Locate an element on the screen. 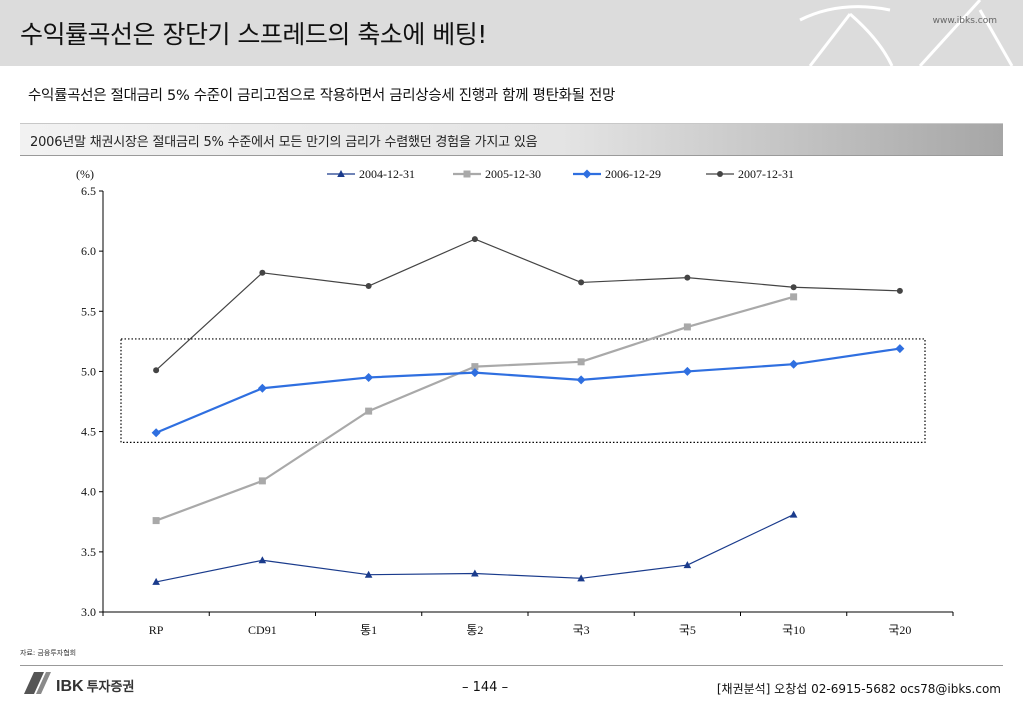 Image resolution: width=1023 pixels, height=708 pixels. x-tick-label: 통2 is located at coordinates (474, 630).